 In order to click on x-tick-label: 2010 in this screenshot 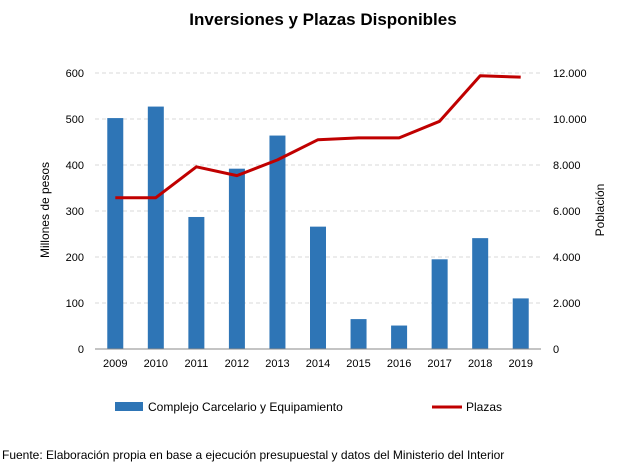, I will do `click(156, 364)`.